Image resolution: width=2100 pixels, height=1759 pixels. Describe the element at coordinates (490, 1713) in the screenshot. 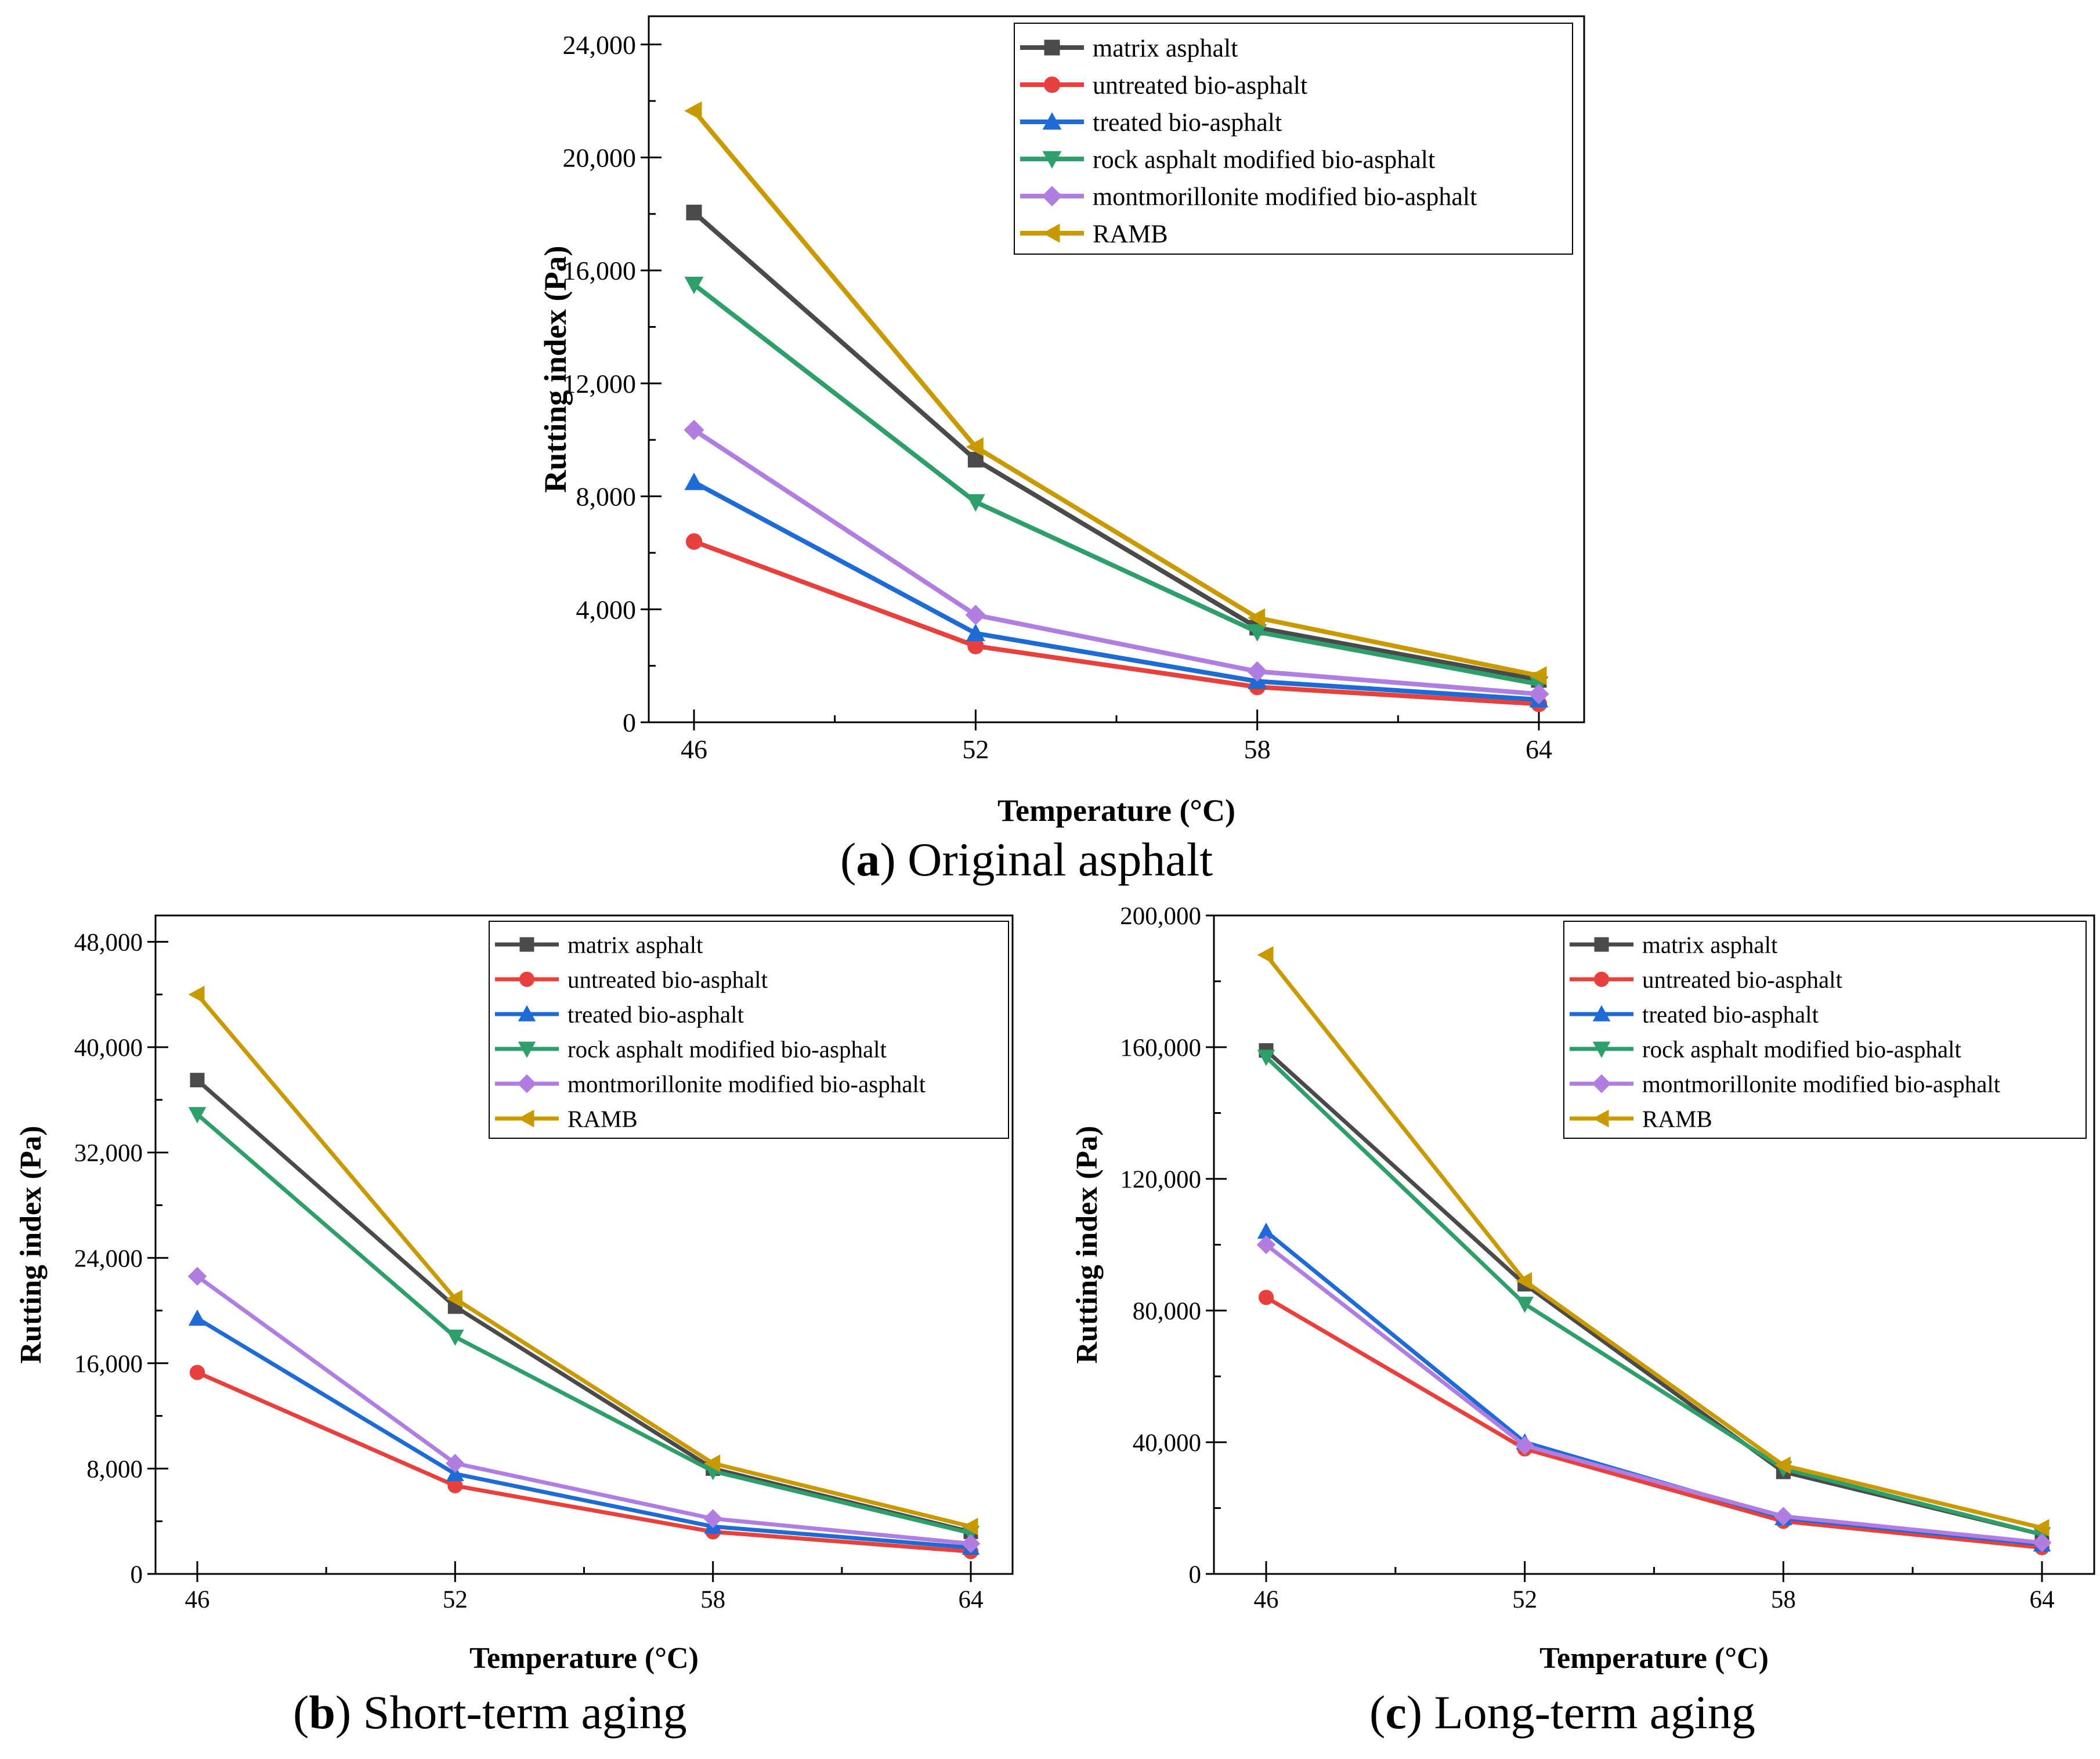

I see `caption-b: (b) Short-term aging` at that location.